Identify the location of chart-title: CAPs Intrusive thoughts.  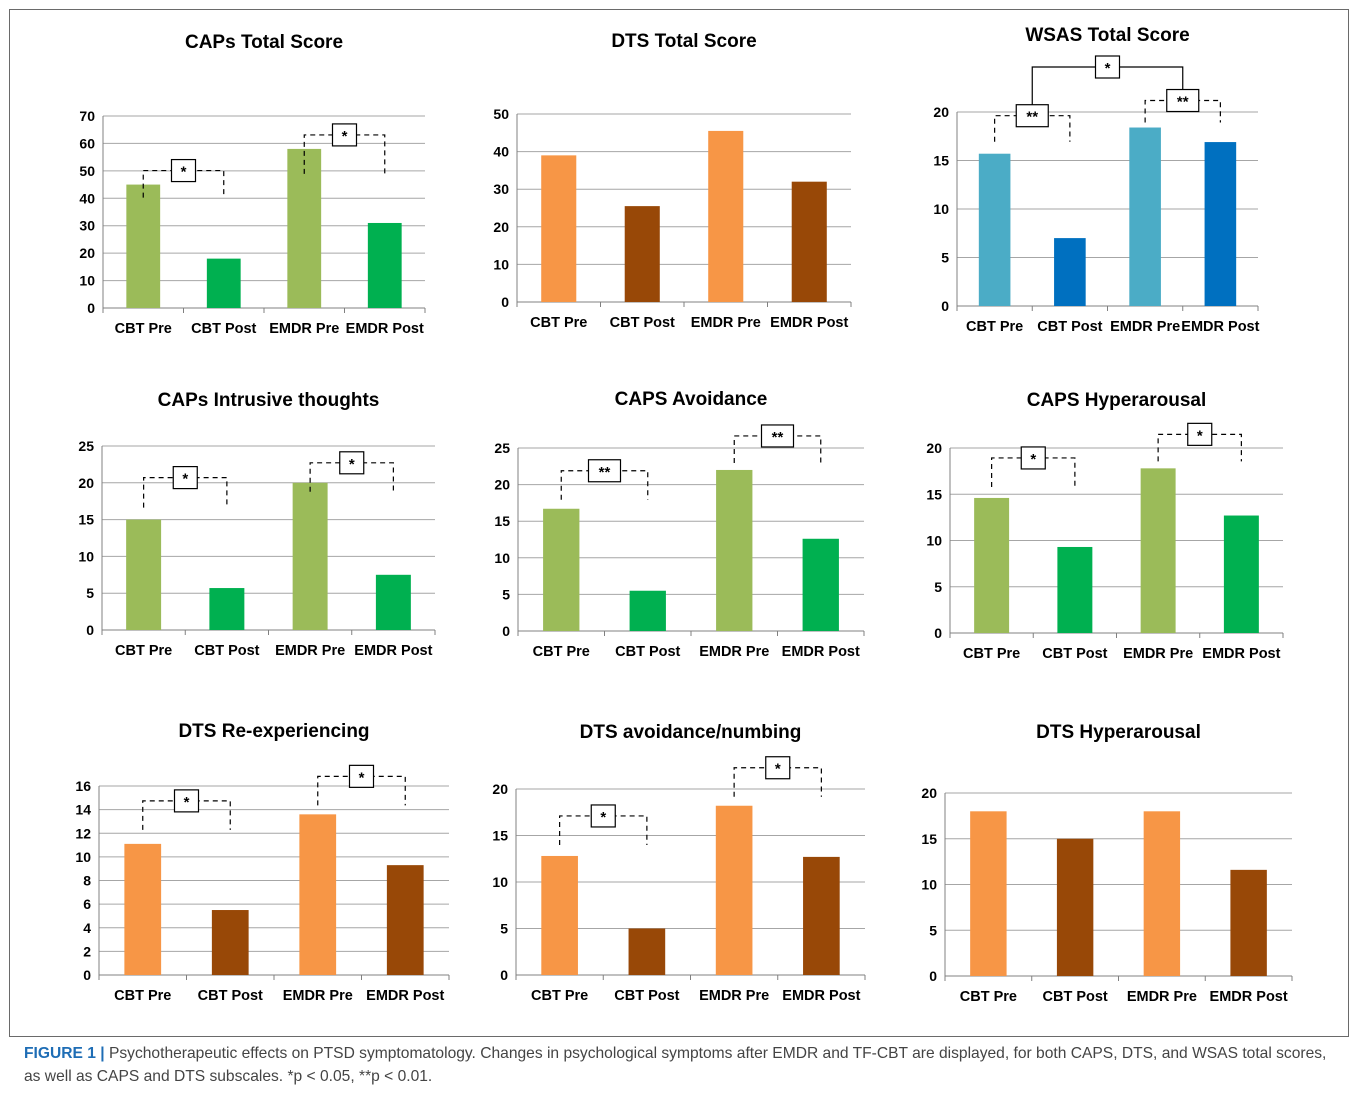
(269, 400).